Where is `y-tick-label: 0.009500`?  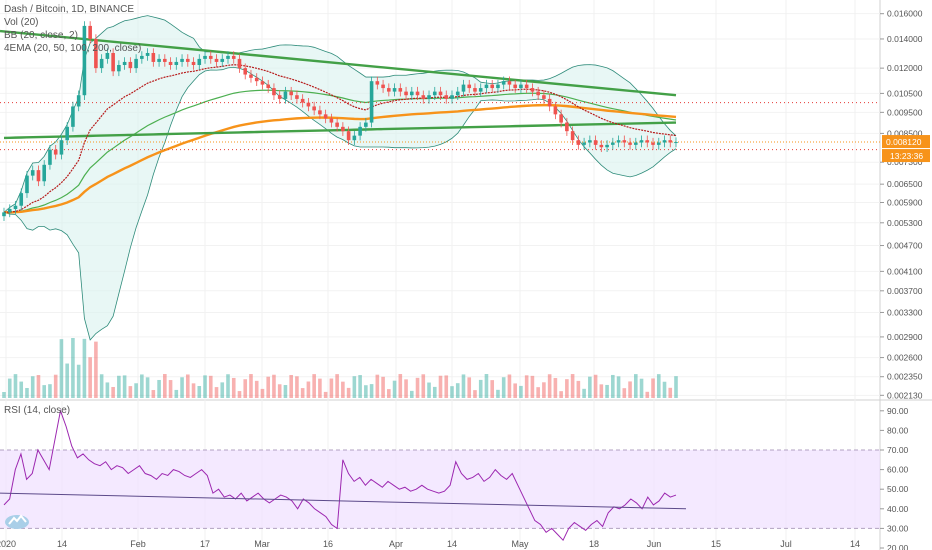 y-tick-label: 0.009500 is located at coordinates (905, 112).